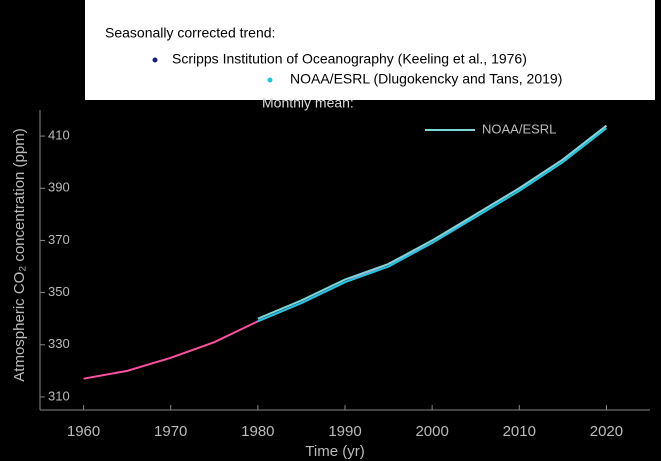  Describe the element at coordinates (308, 103) in the screenshot. I see `legend-title: Monthly mean:` at that location.